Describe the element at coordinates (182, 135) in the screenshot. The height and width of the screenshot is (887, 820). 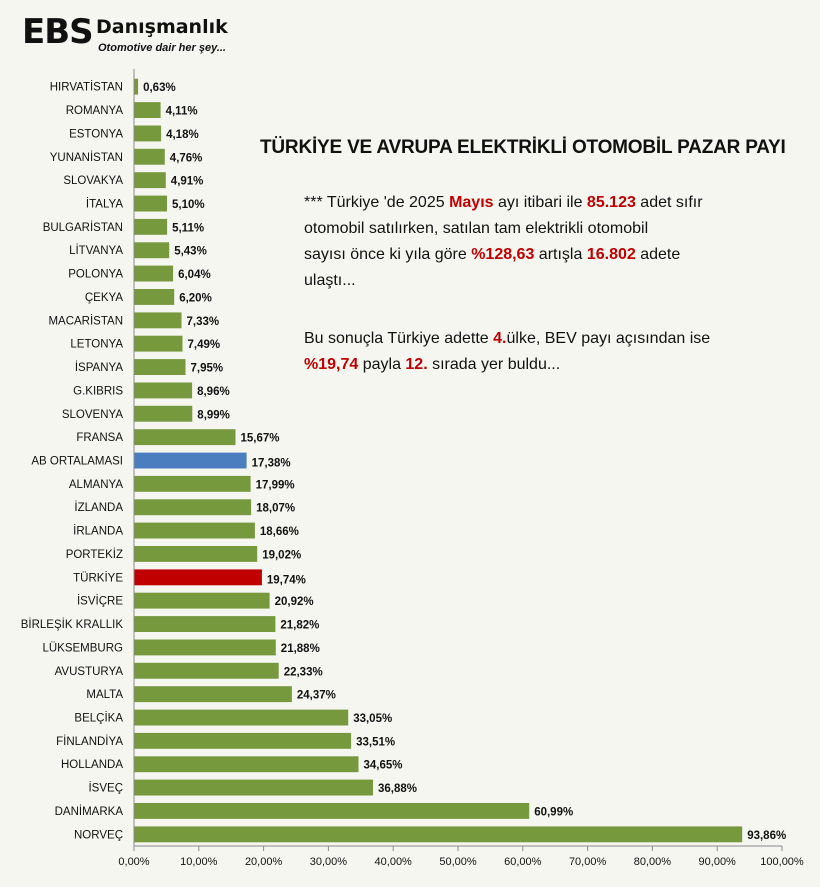
I see `data-label: 4,18%` at that location.